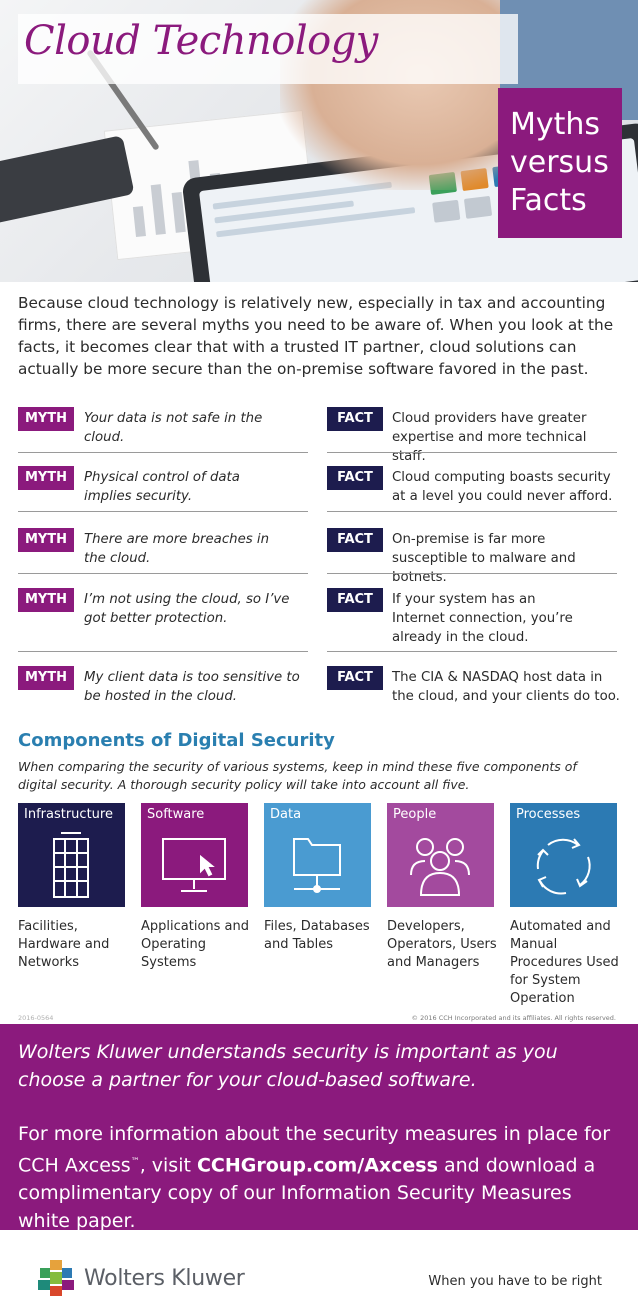 The height and width of the screenshot is (1316, 638). I want to click on tile-label: Data, so click(286, 814).